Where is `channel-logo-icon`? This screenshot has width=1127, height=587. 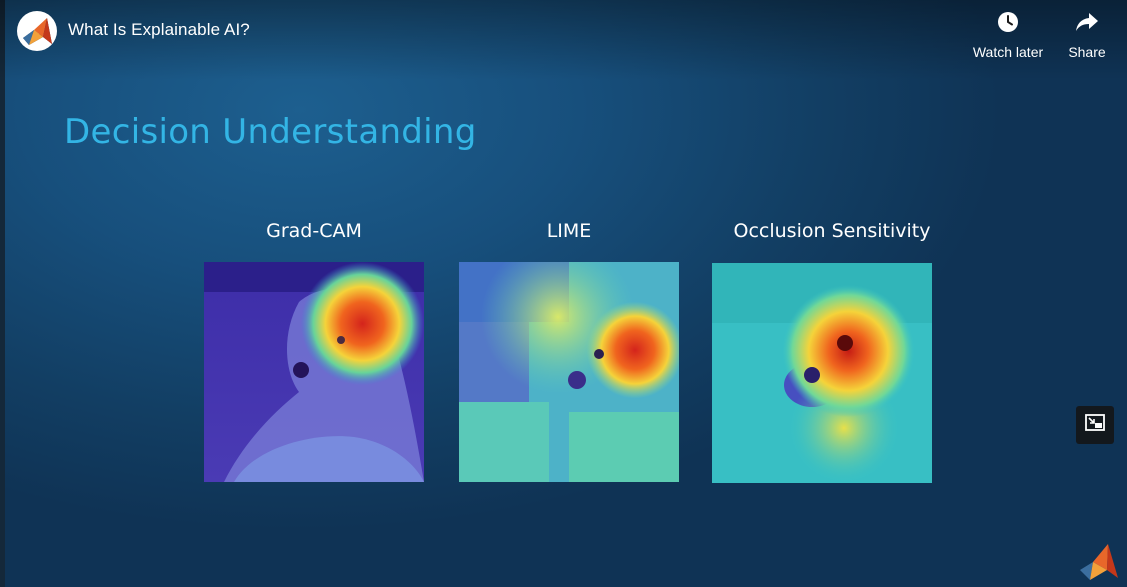
channel-logo-icon is located at coordinates (37, 31).